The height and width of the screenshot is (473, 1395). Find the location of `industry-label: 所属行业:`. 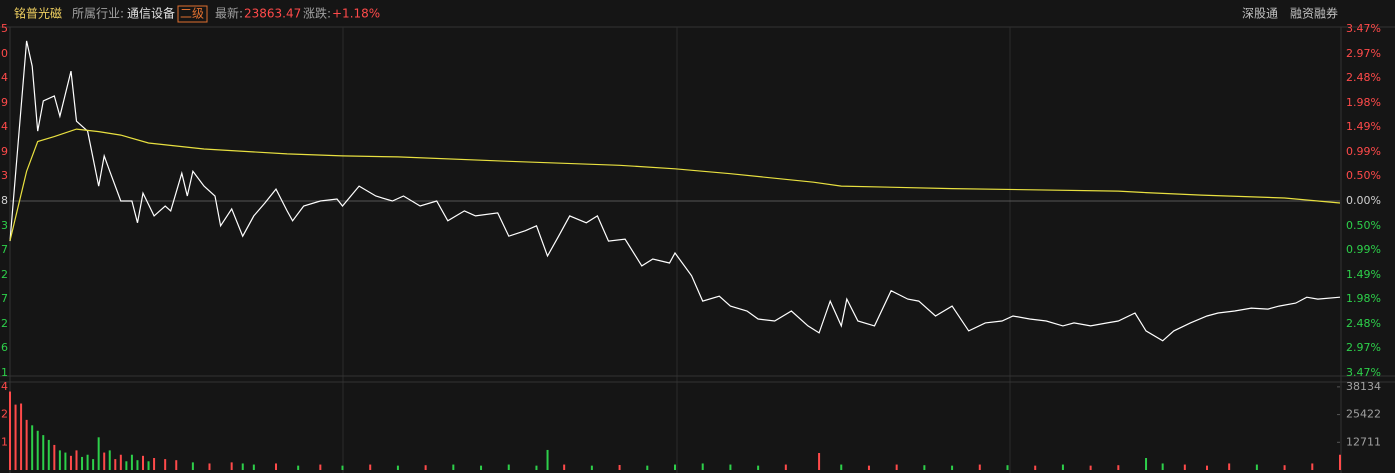

industry-label: 所属行业: is located at coordinates (98, 14).